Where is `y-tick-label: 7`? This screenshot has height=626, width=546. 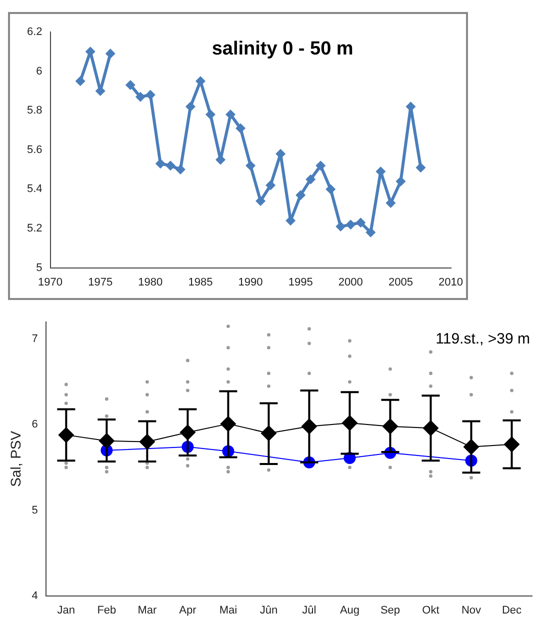
y-tick-label: 7 is located at coordinates (35, 339).